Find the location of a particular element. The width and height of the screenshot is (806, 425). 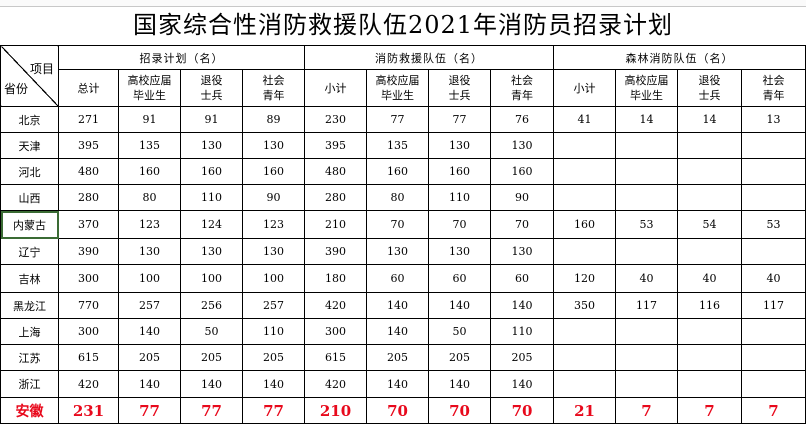

value-cell: 7 is located at coordinates (773, 410).